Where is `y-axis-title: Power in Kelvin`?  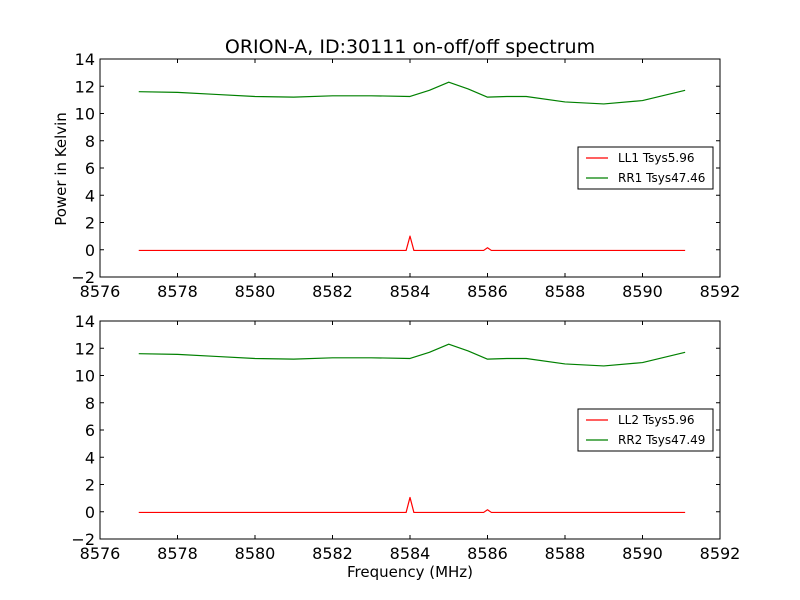
y-axis-title: Power in Kelvin is located at coordinates (61, 169).